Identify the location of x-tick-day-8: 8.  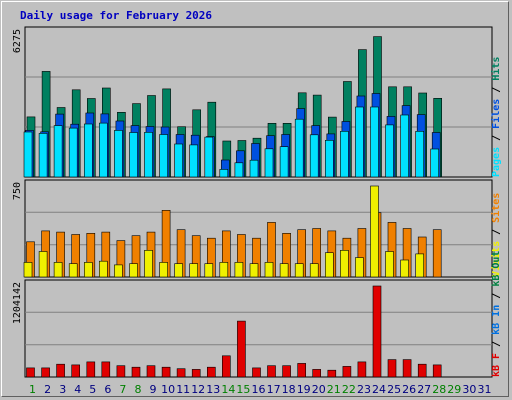
(138, 389).